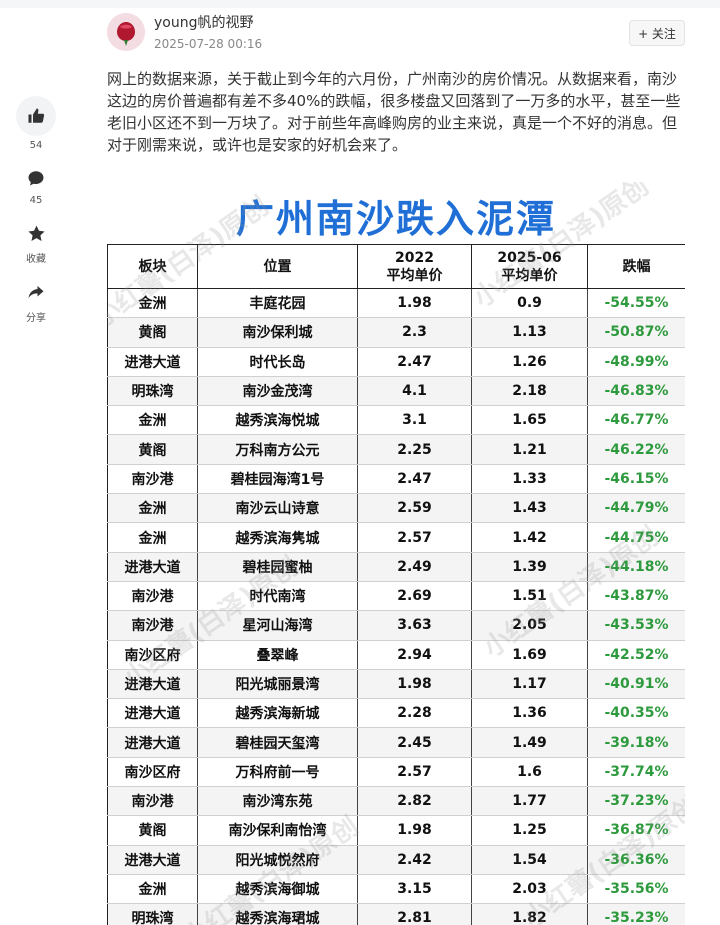 This screenshot has width=720, height=925. Describe the element at coordinates (208, 44) in the screenshot. I see `post-timestamp: 2025-07-28 00:16` at that location.